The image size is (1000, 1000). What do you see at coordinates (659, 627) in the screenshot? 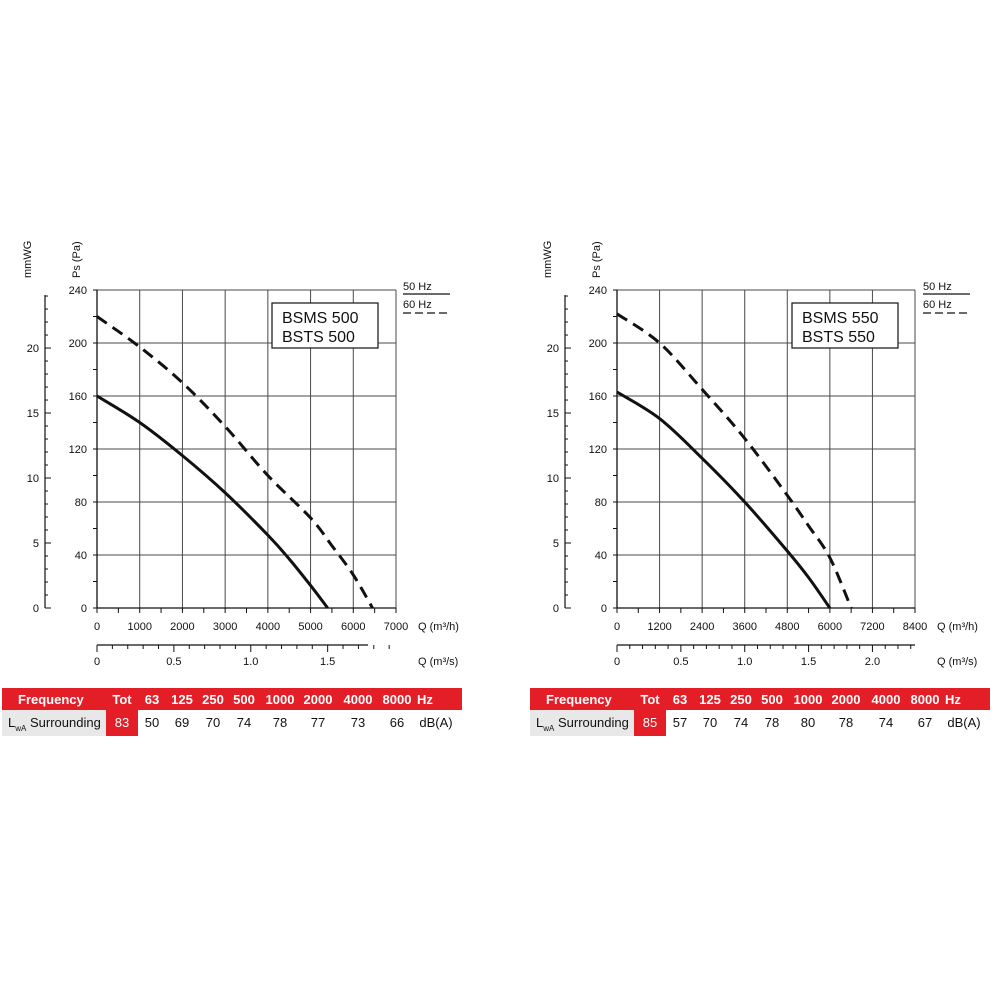
I see `x-tick-label: 1200` at bounding box center [659, 627].